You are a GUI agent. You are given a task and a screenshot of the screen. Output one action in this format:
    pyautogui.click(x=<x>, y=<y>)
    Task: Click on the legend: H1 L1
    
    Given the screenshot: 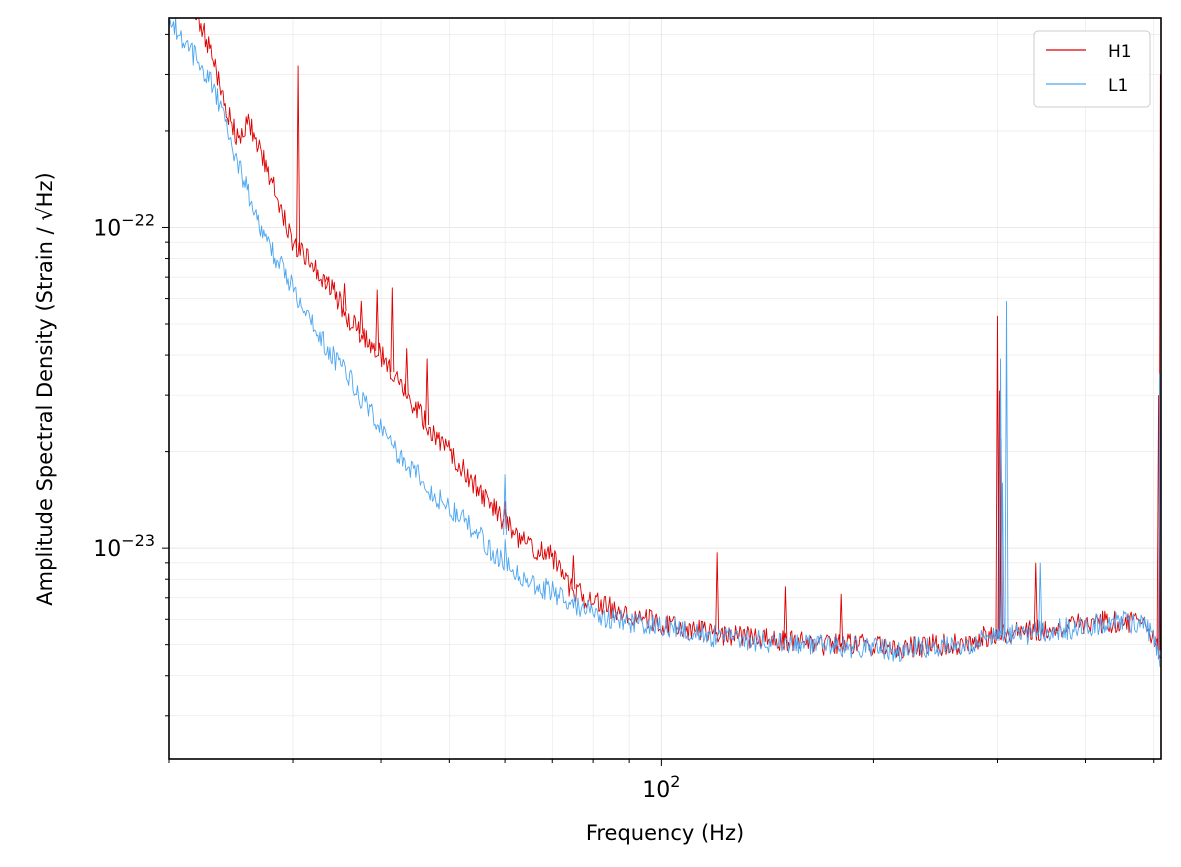 What is the action you would take?
    pyautogui.click(x=1092, y=69)
    